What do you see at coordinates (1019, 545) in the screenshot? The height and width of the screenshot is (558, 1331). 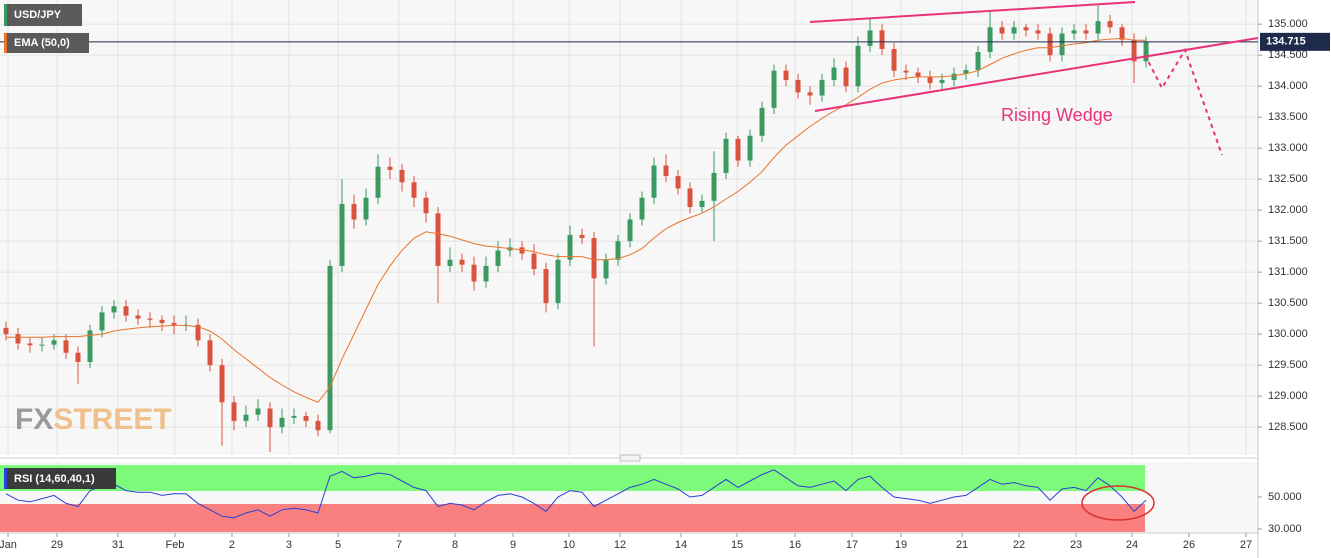 I see `x-tick-label: 22` at bounding box center [1019, 545].